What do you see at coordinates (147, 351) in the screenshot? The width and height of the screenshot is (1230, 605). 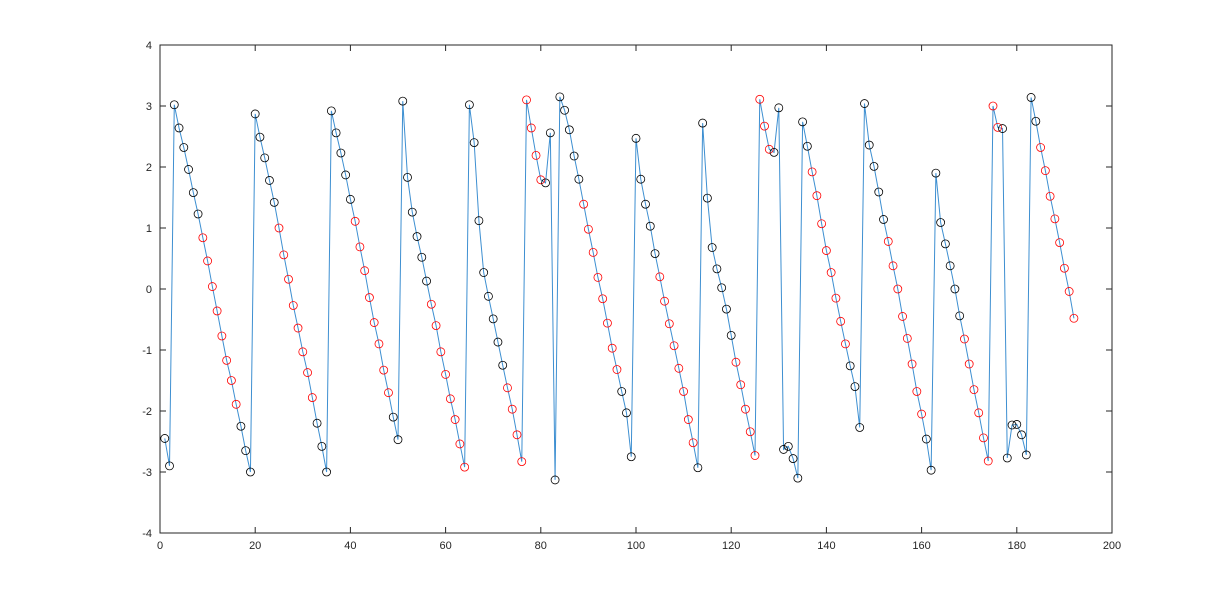 I see `y-tick-label: -1` at bounding box center [147, 351].